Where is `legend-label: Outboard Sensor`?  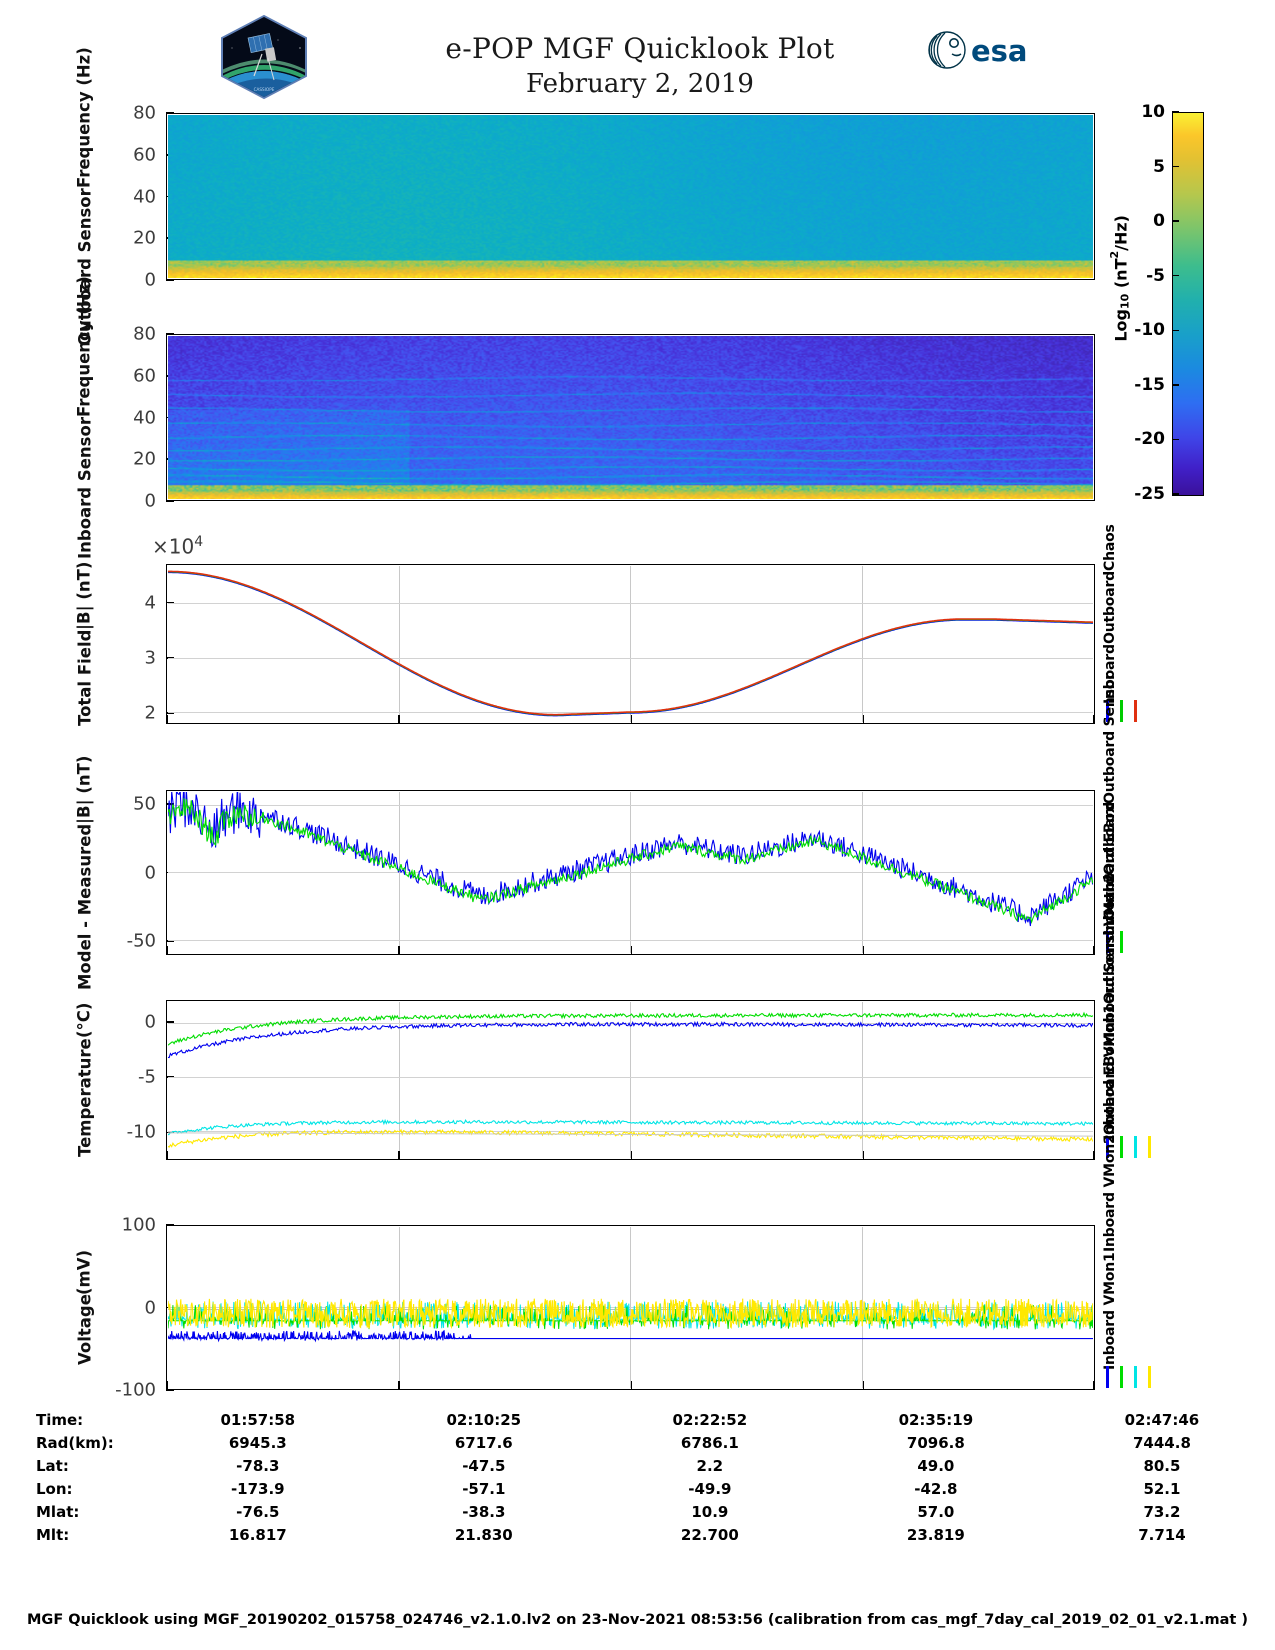
legend-label: Outboard Sensor is located at coordinates (1110, 739).